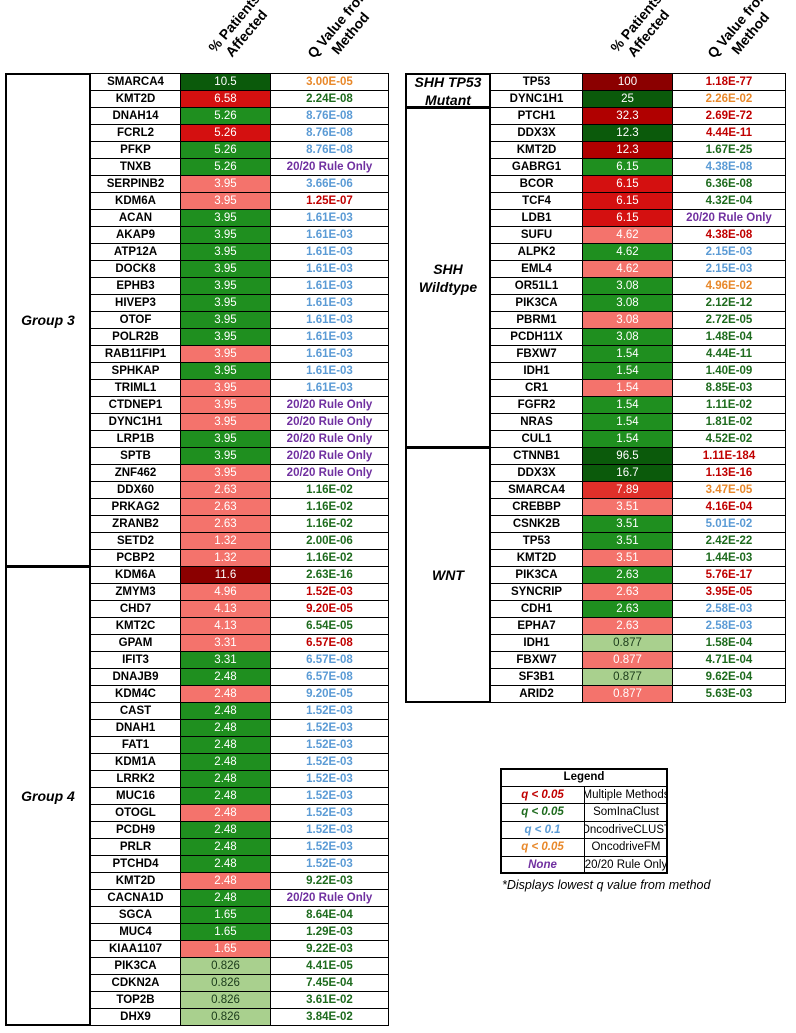  I want to click on pct-affected: 4.62, so click(627, 235).